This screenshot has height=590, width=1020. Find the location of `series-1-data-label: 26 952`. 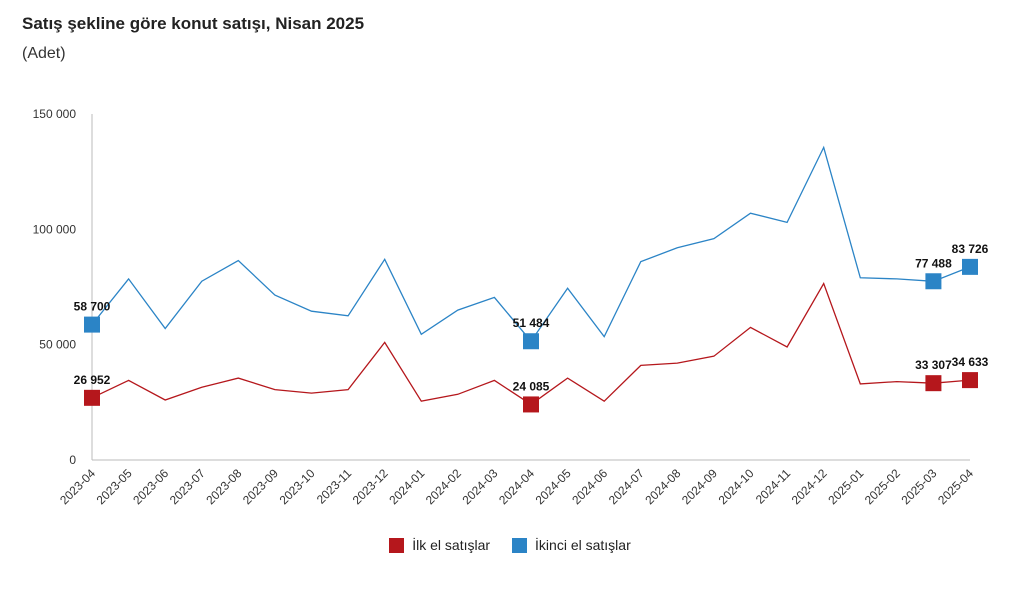

series-1-data-label: 26 952 is located at coordinates (92, 380).